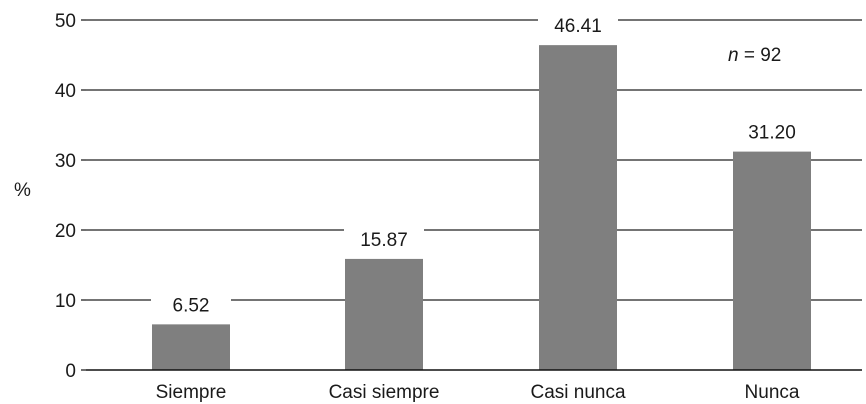 This screenshot has width=866, height=404. Describe the element at coordinates (65, 91) in the screenshot. I see `y-tick-label-40: 40` at that location.